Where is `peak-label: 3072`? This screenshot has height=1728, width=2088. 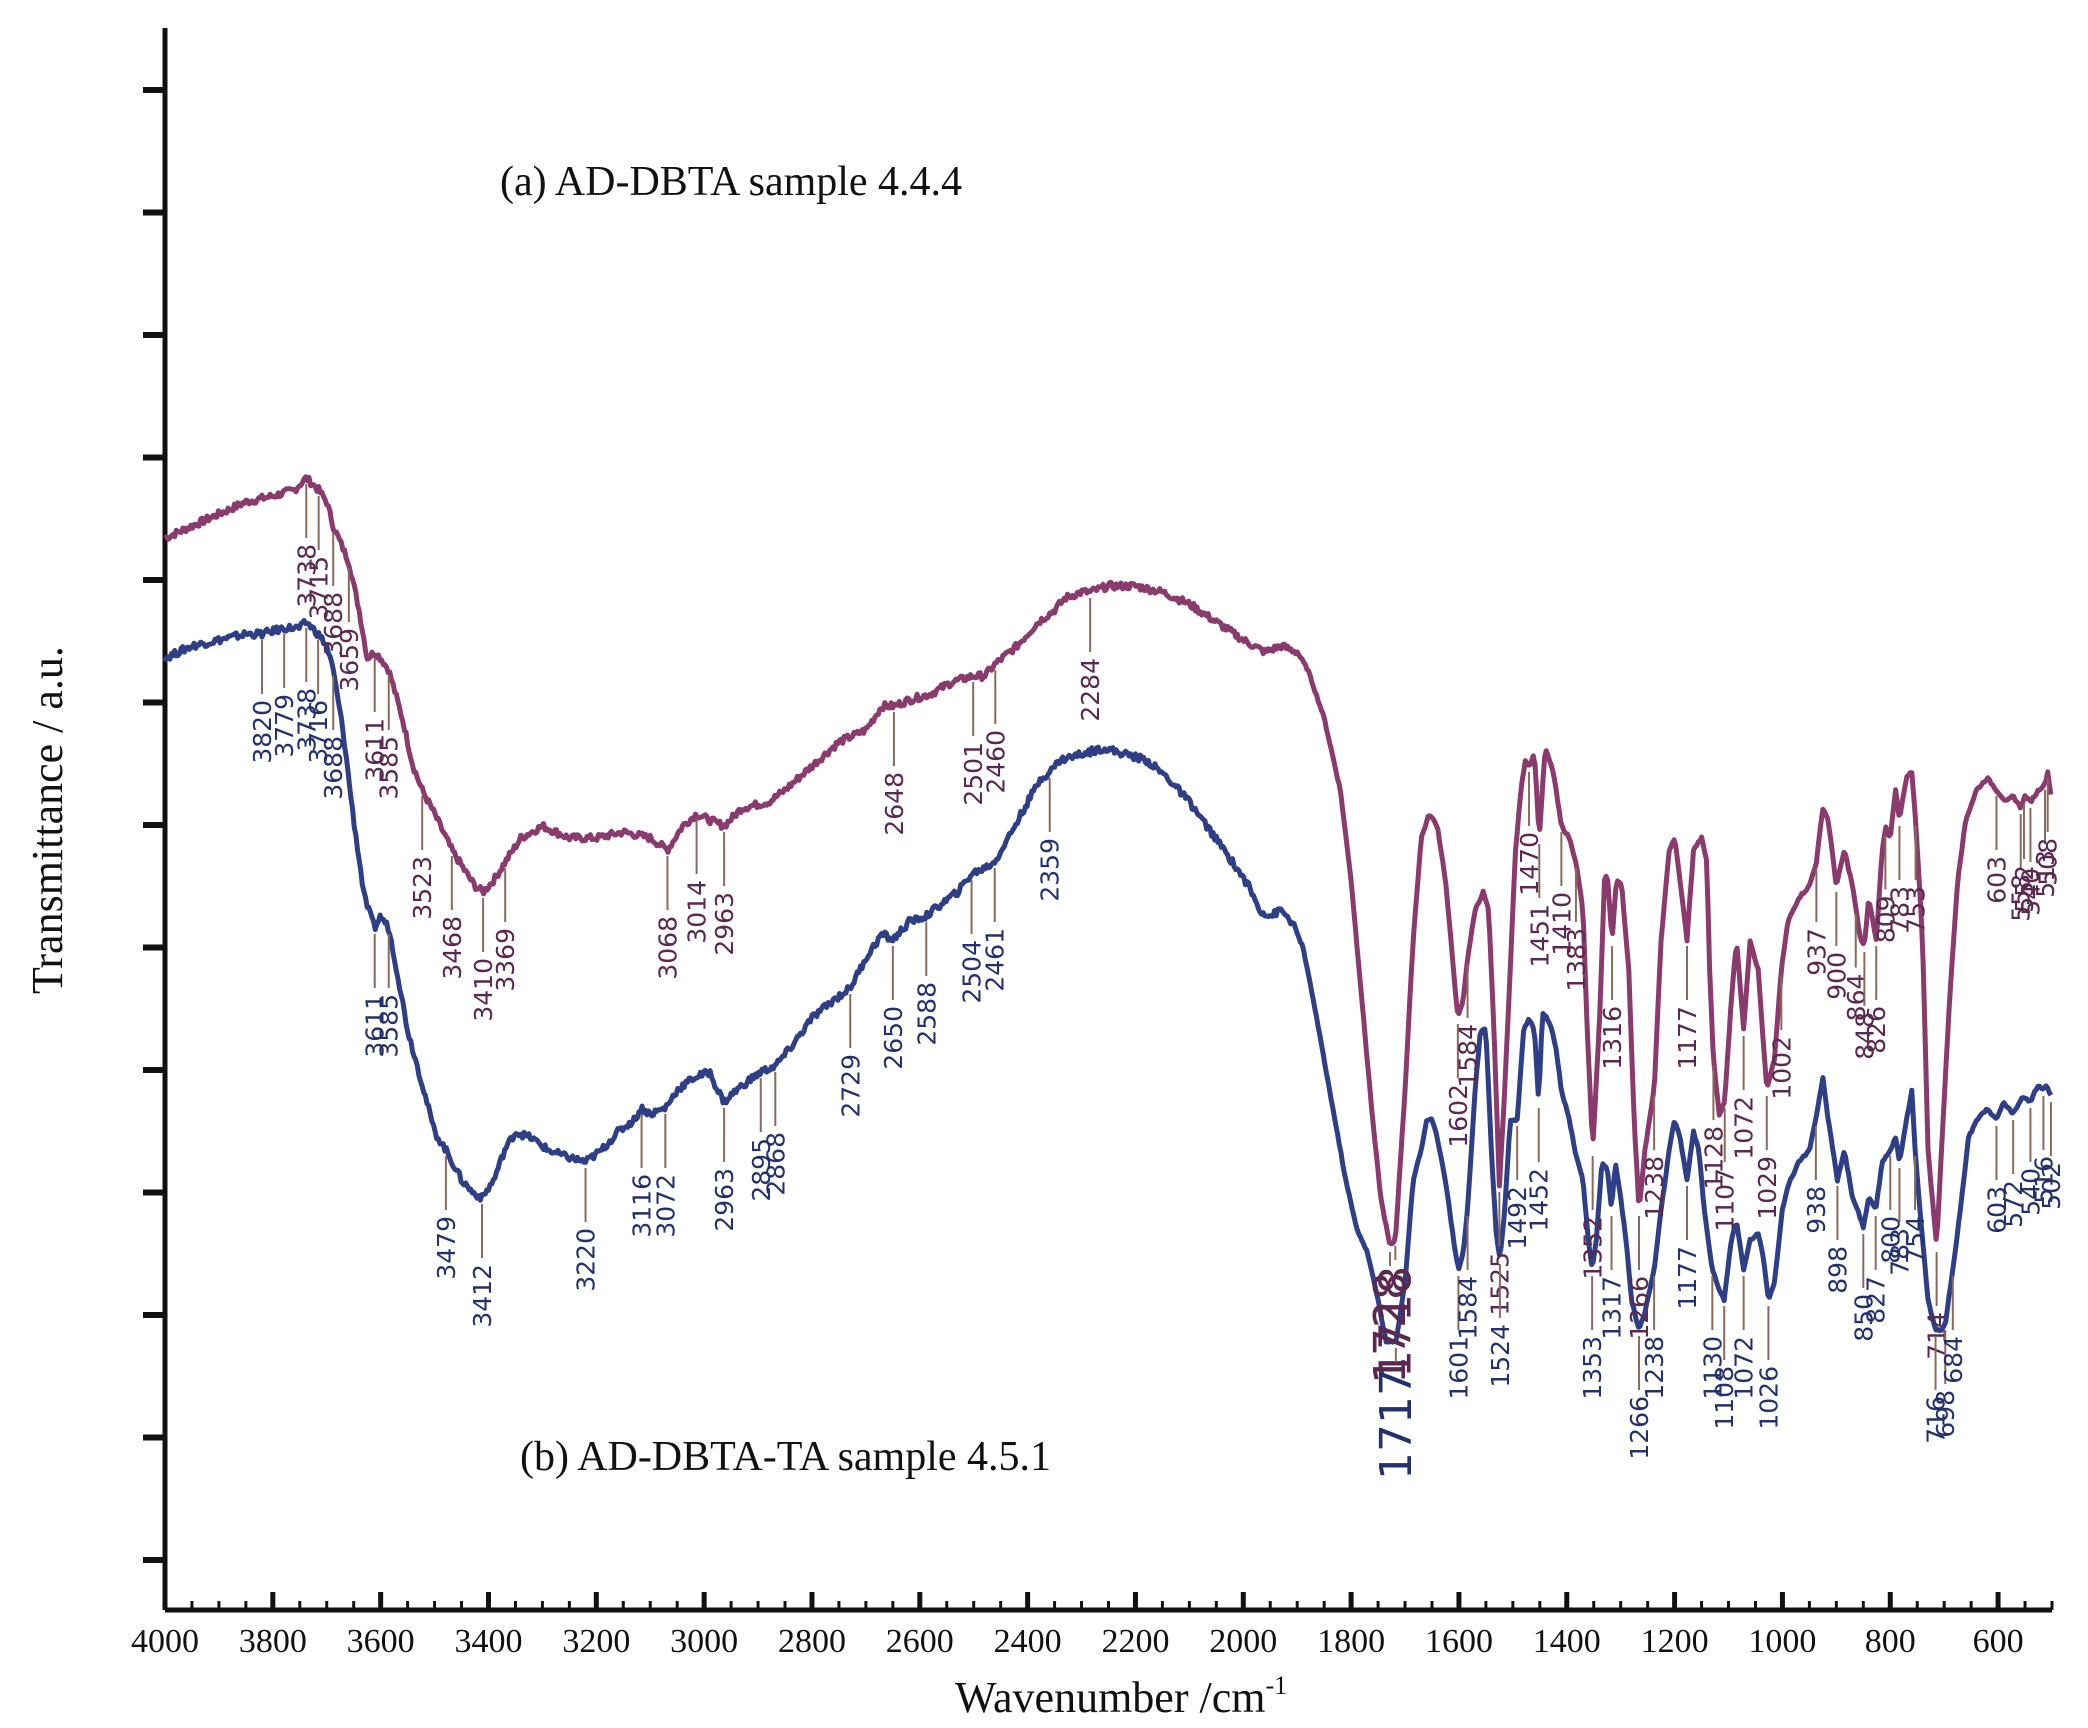
peak-label: 3072 is located at coordinates (665, 1206).